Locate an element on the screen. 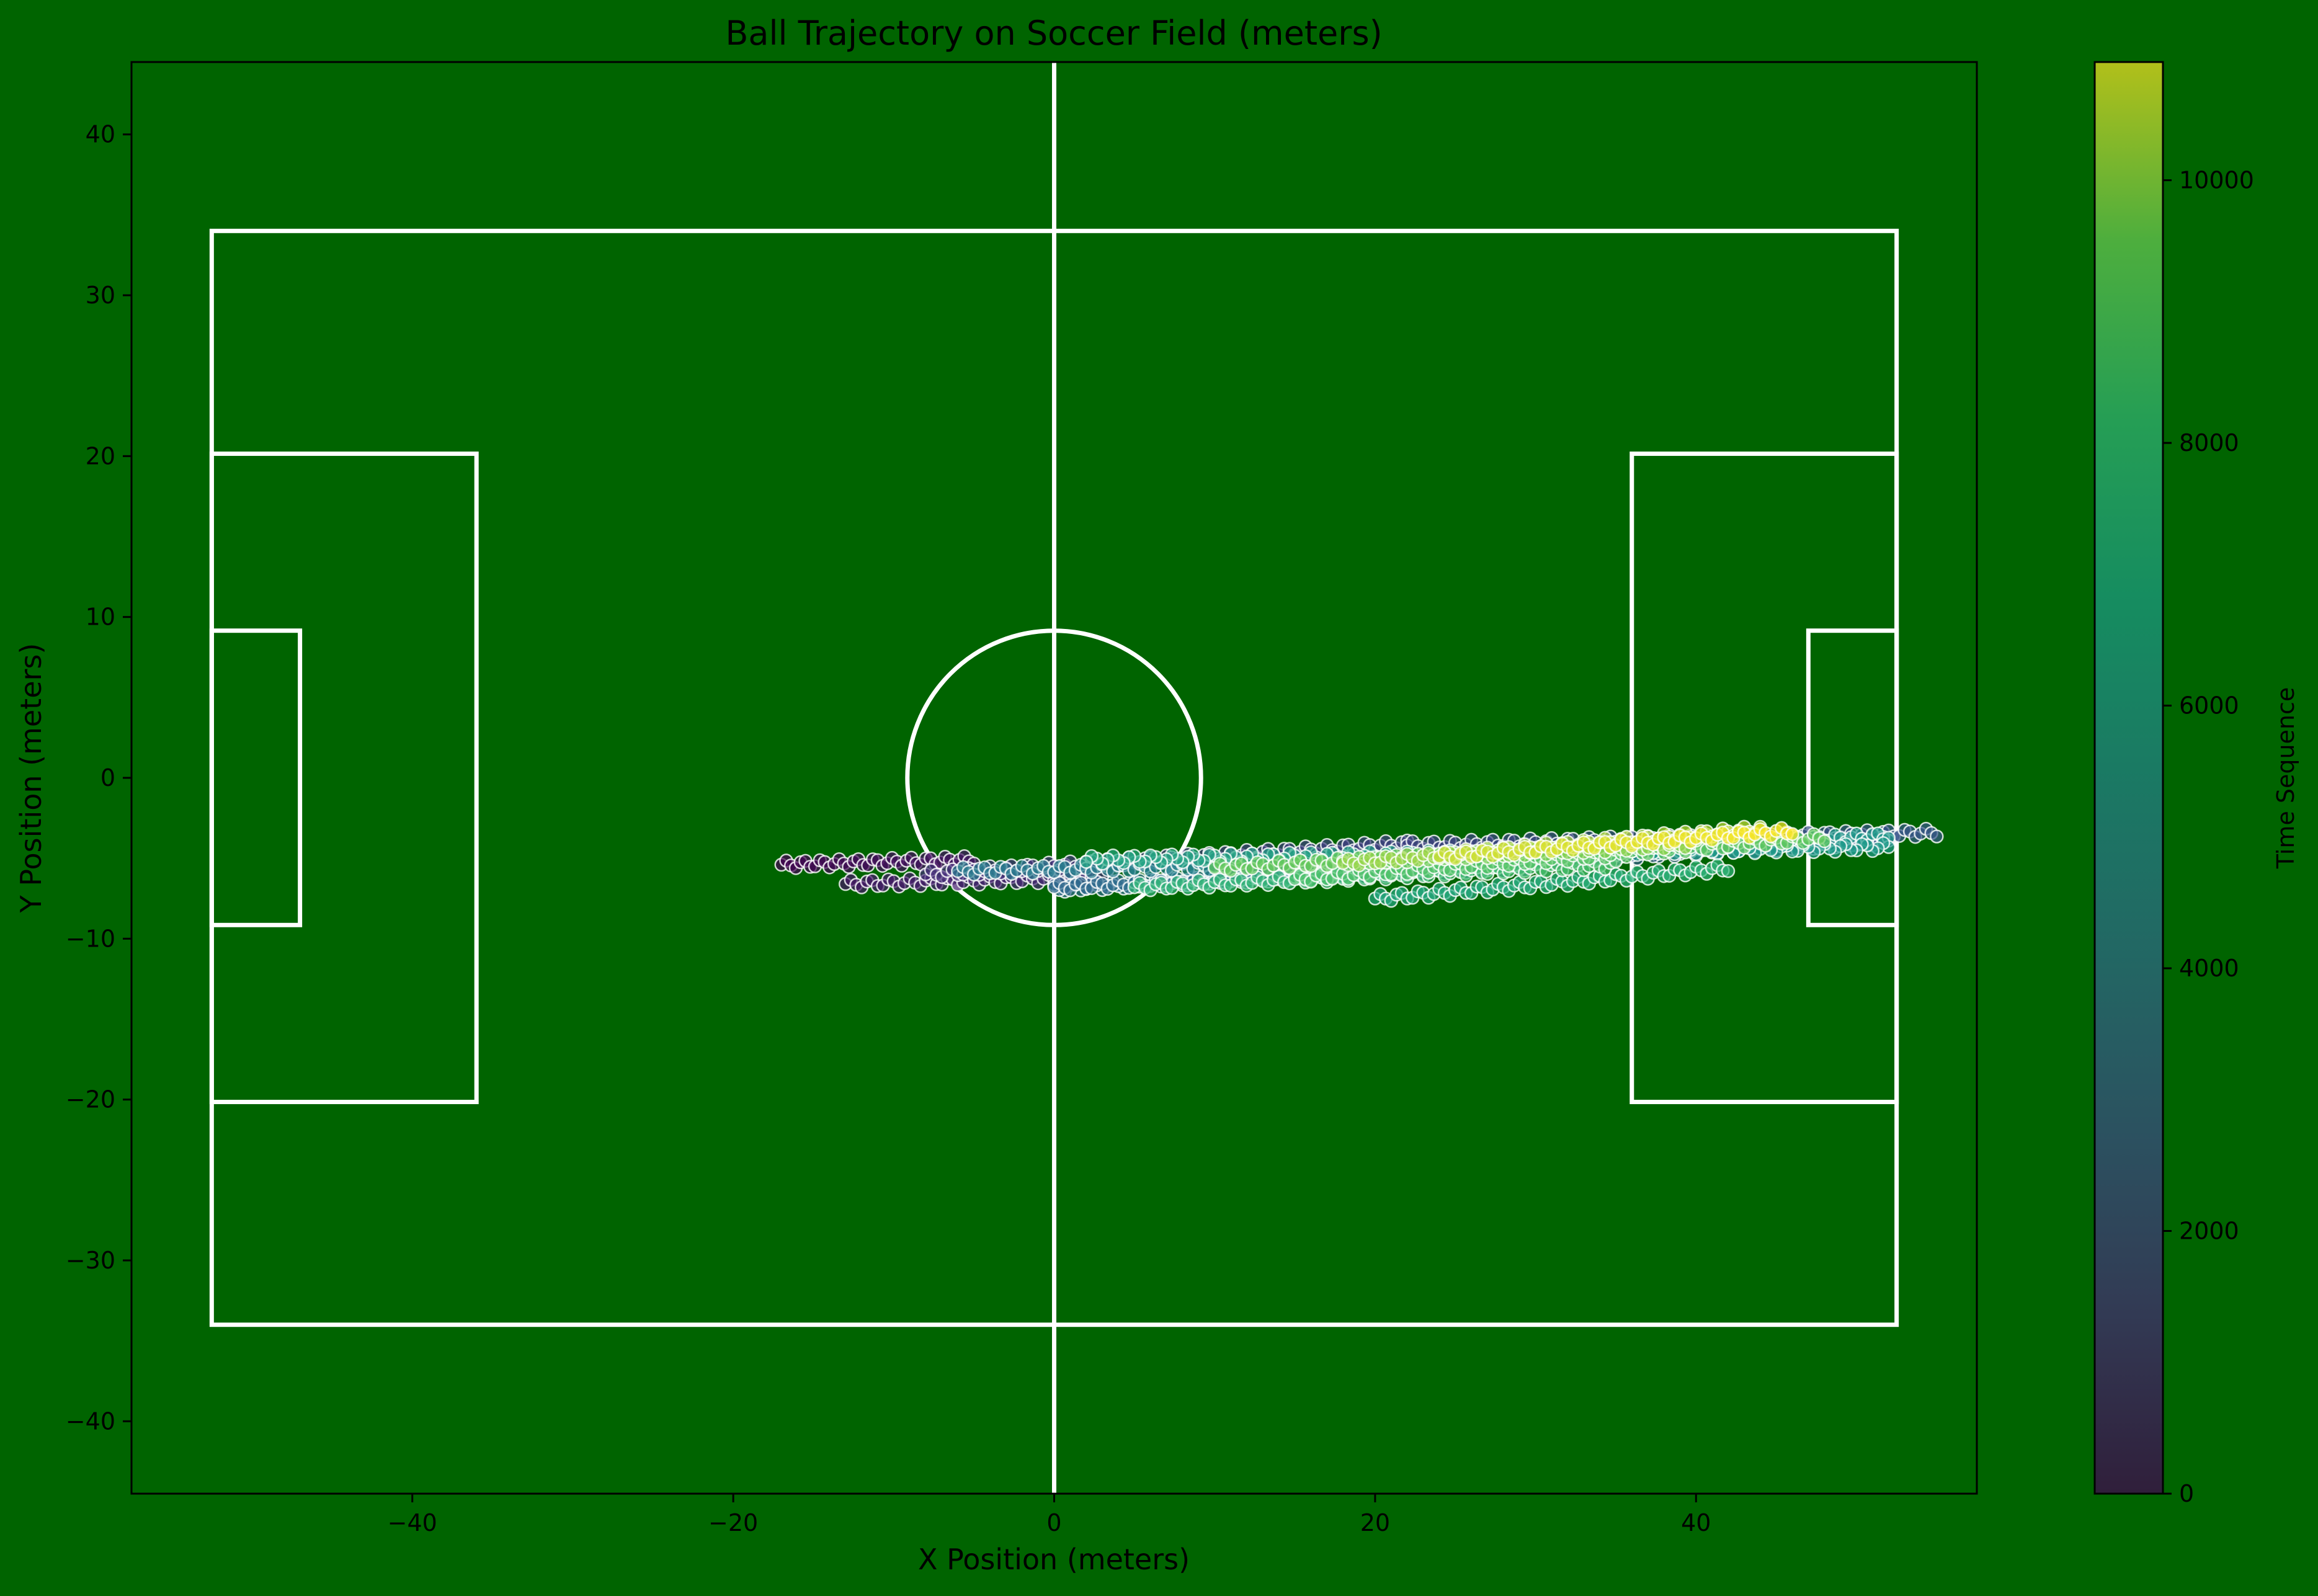 Image resolution: width=2318 pixels, height=1596 pixels. colorbar-tick-label: 10000 is located at coordinates (2217, 180).